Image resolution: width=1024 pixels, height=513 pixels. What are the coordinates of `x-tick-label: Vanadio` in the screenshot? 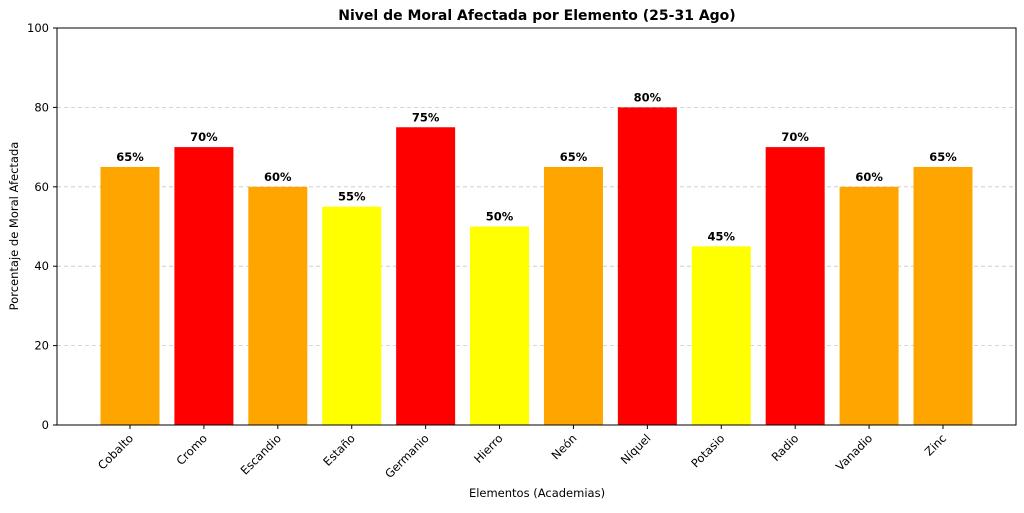 It's located at (854, 452).